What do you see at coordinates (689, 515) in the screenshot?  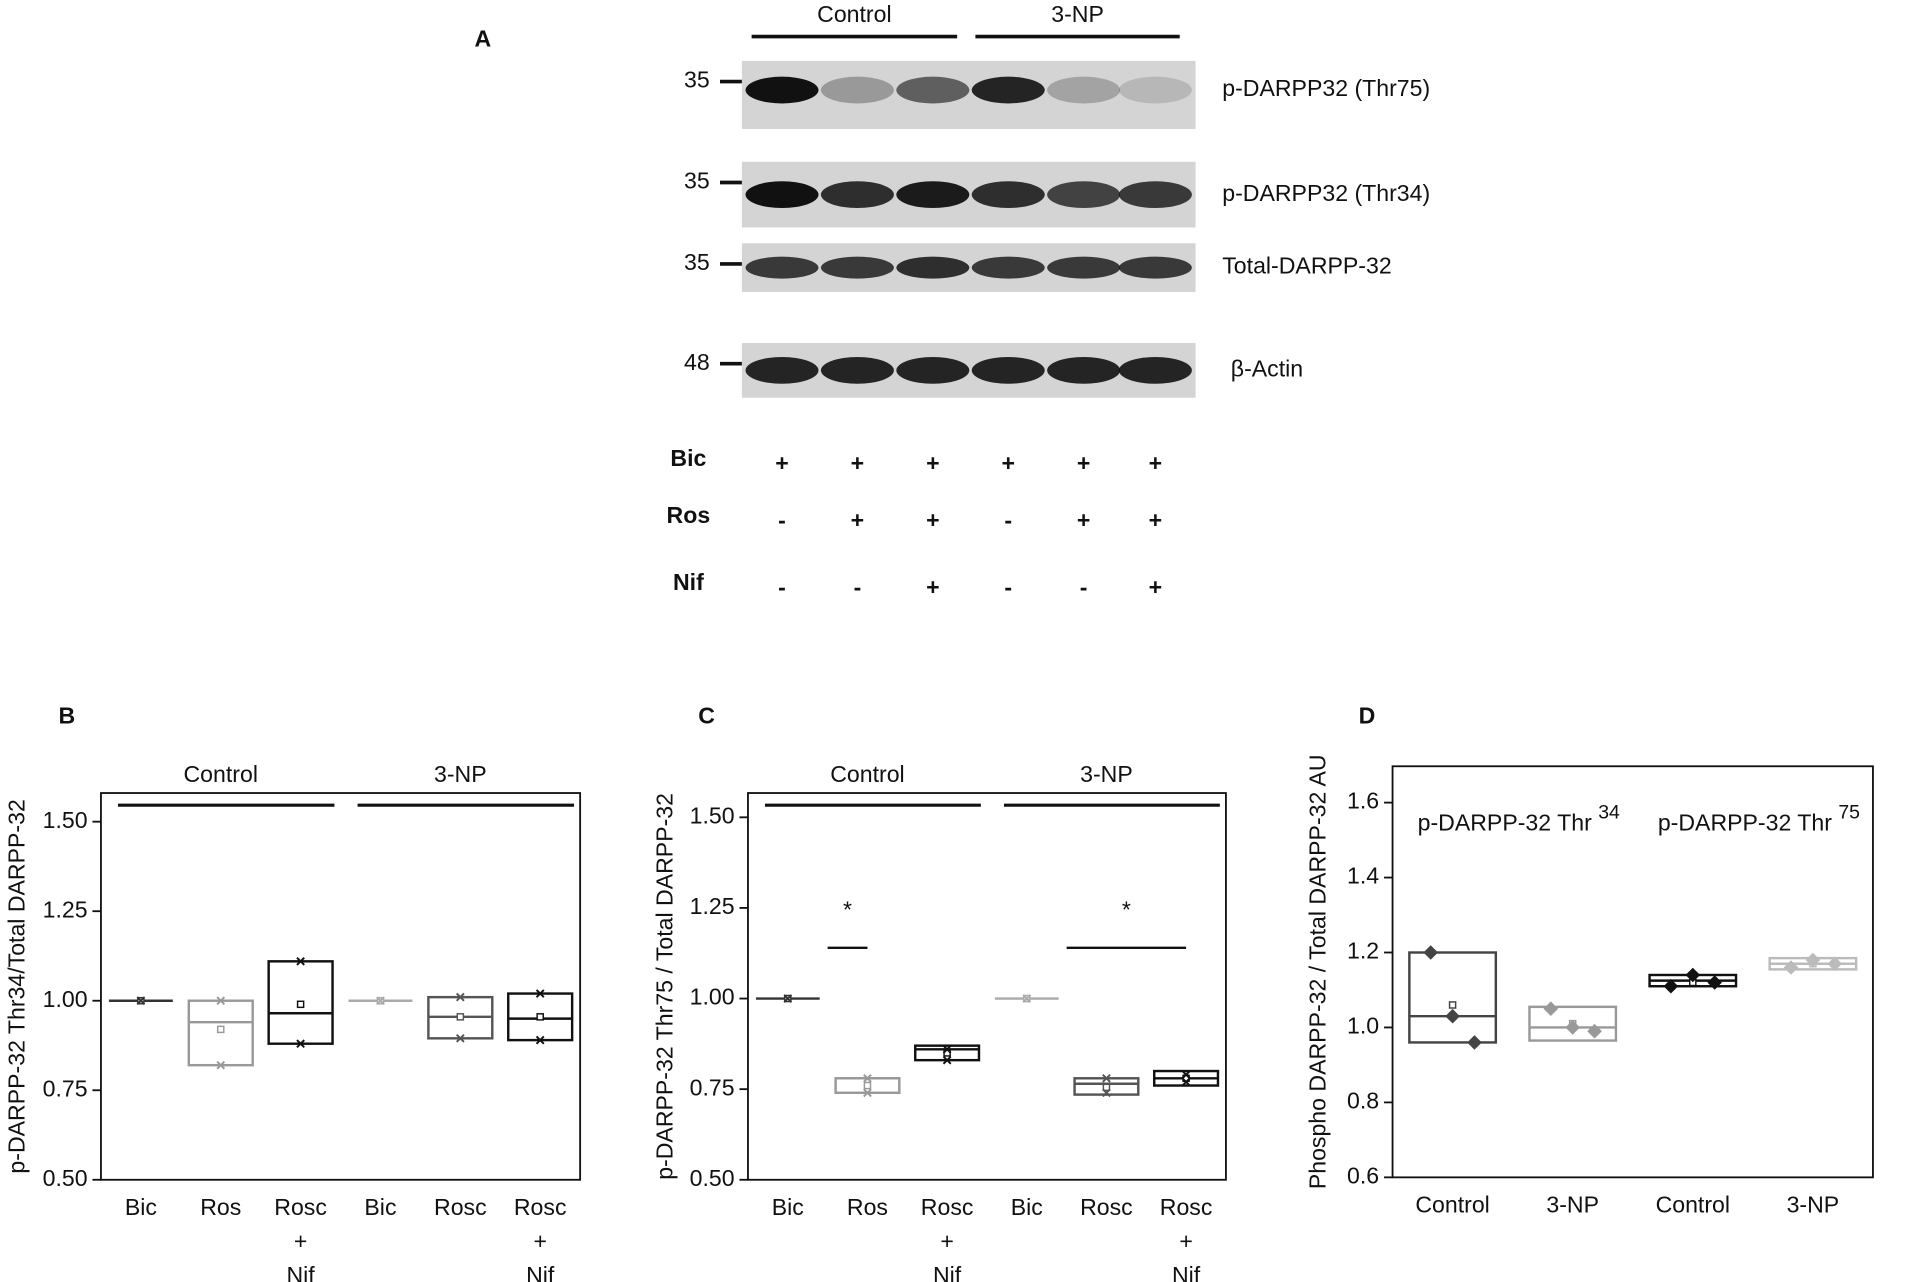 I see `treatment-label: Ros` at bounding box center [689, 515].